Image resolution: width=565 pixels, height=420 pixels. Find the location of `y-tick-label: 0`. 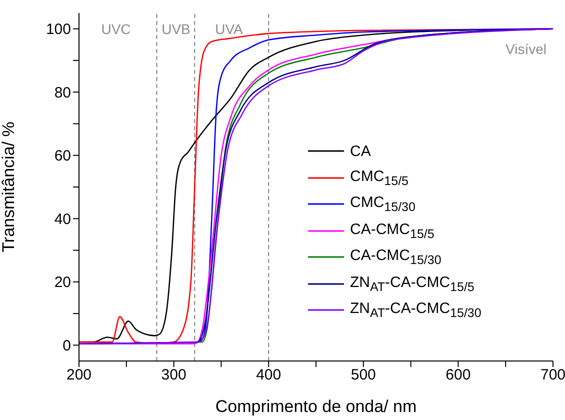

y-tick-label: 0 is located at coordinates (66, 346).